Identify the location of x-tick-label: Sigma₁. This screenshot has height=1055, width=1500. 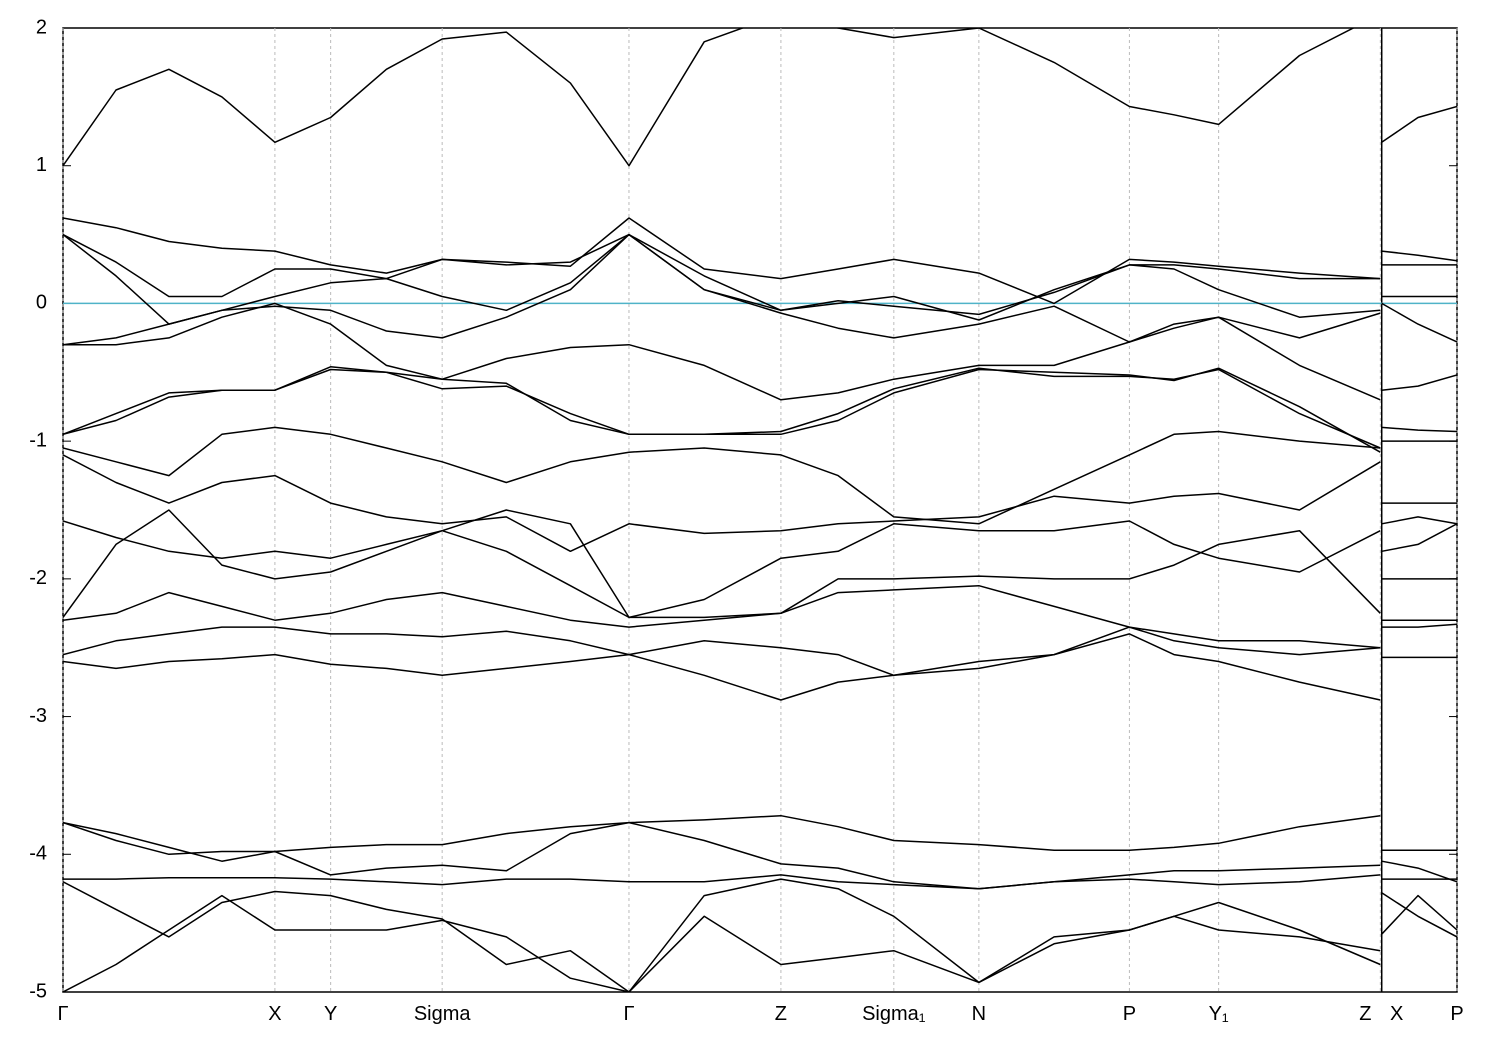
(894, 1014).